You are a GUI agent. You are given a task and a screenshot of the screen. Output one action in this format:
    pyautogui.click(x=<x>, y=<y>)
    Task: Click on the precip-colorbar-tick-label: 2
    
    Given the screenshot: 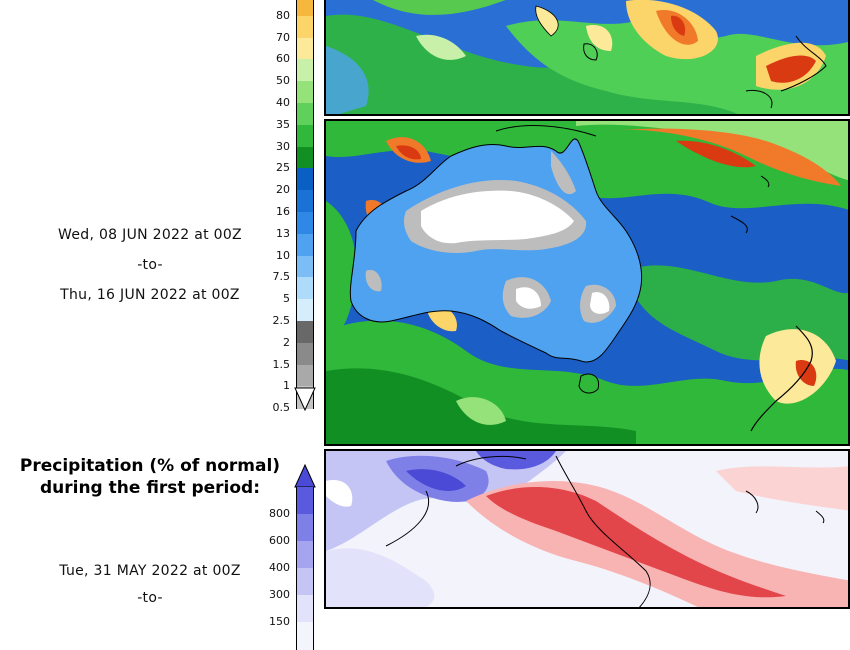 What is the action you would take?
    pyautogui.click(x=286, y=342)
    